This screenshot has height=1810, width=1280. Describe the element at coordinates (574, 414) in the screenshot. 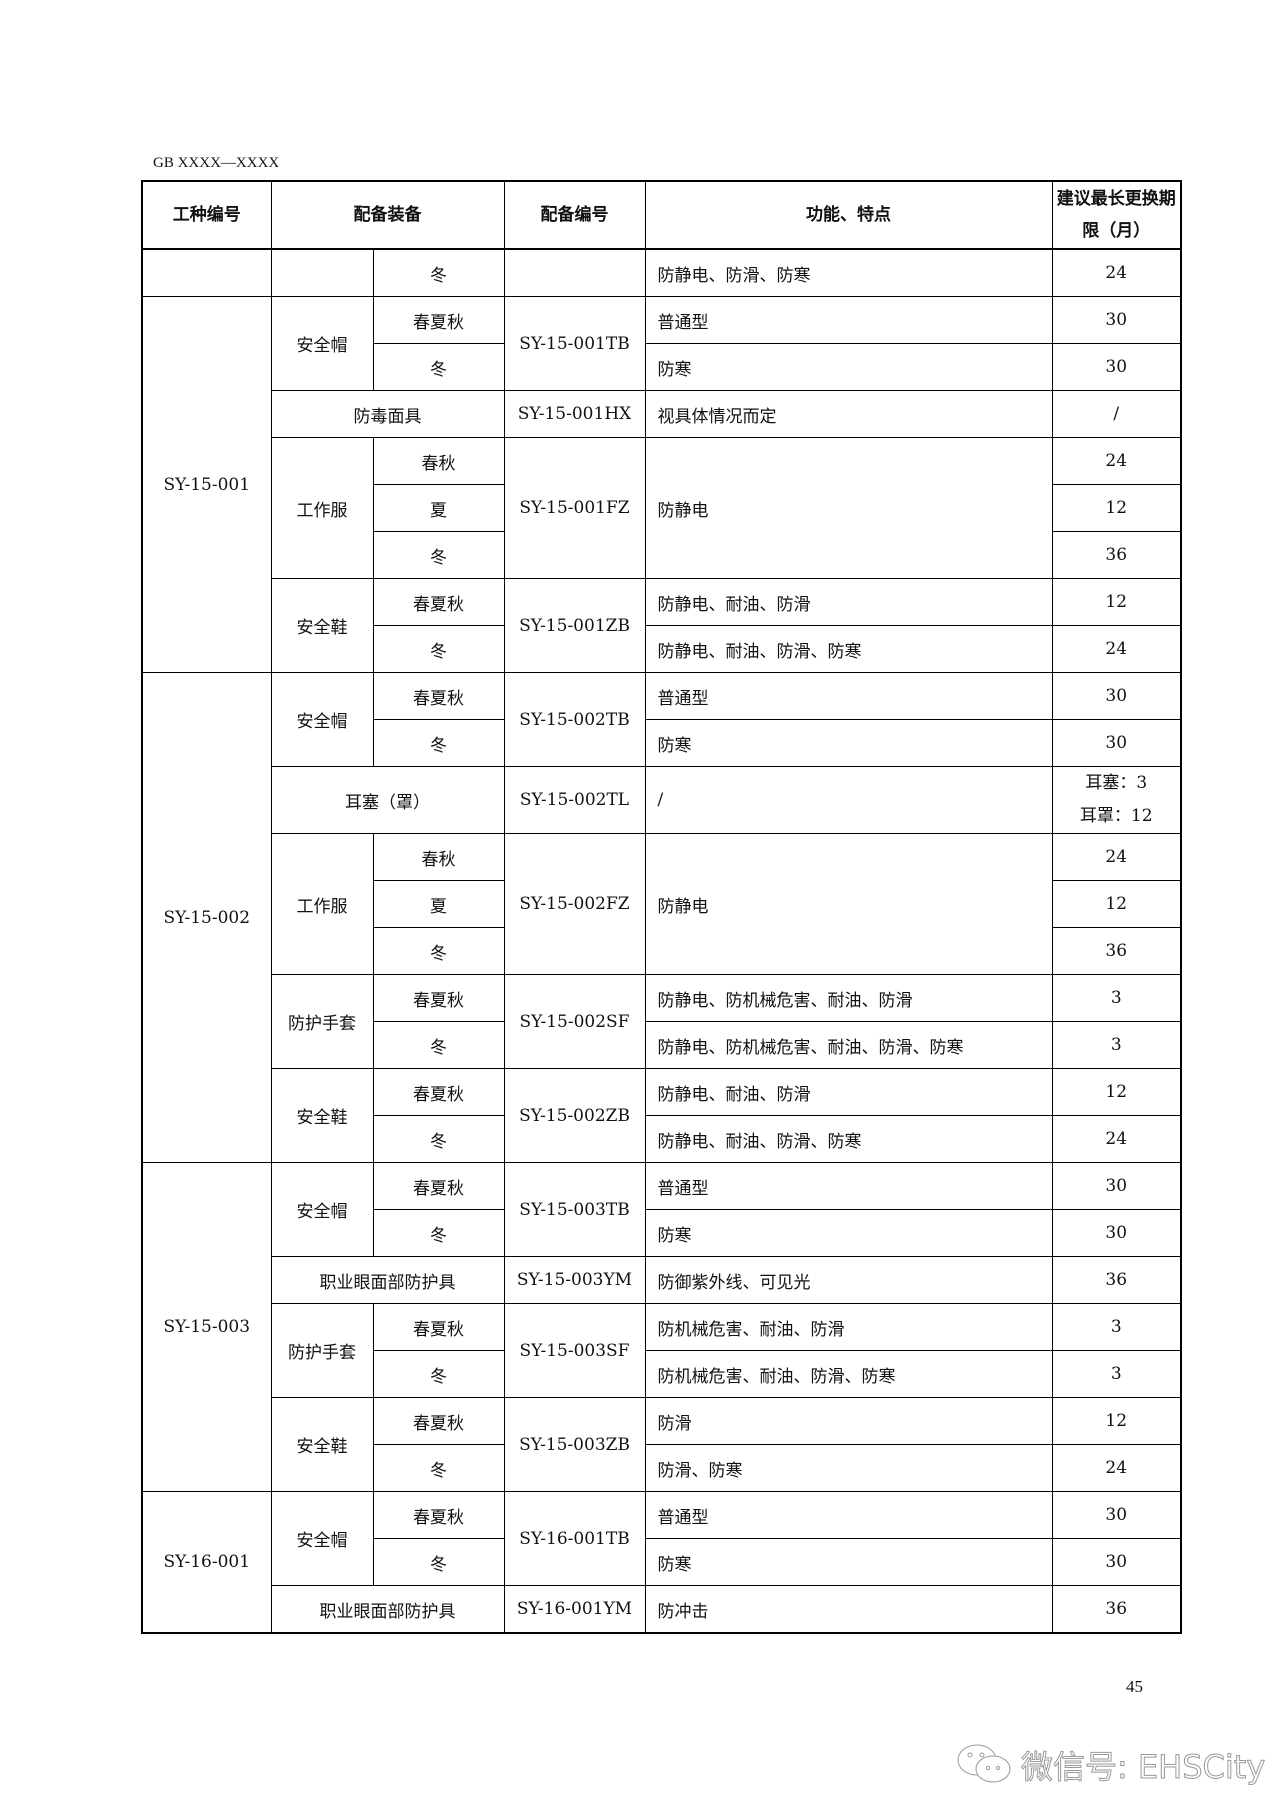

I see `equipment-code: SY-15-001HX` at that location.